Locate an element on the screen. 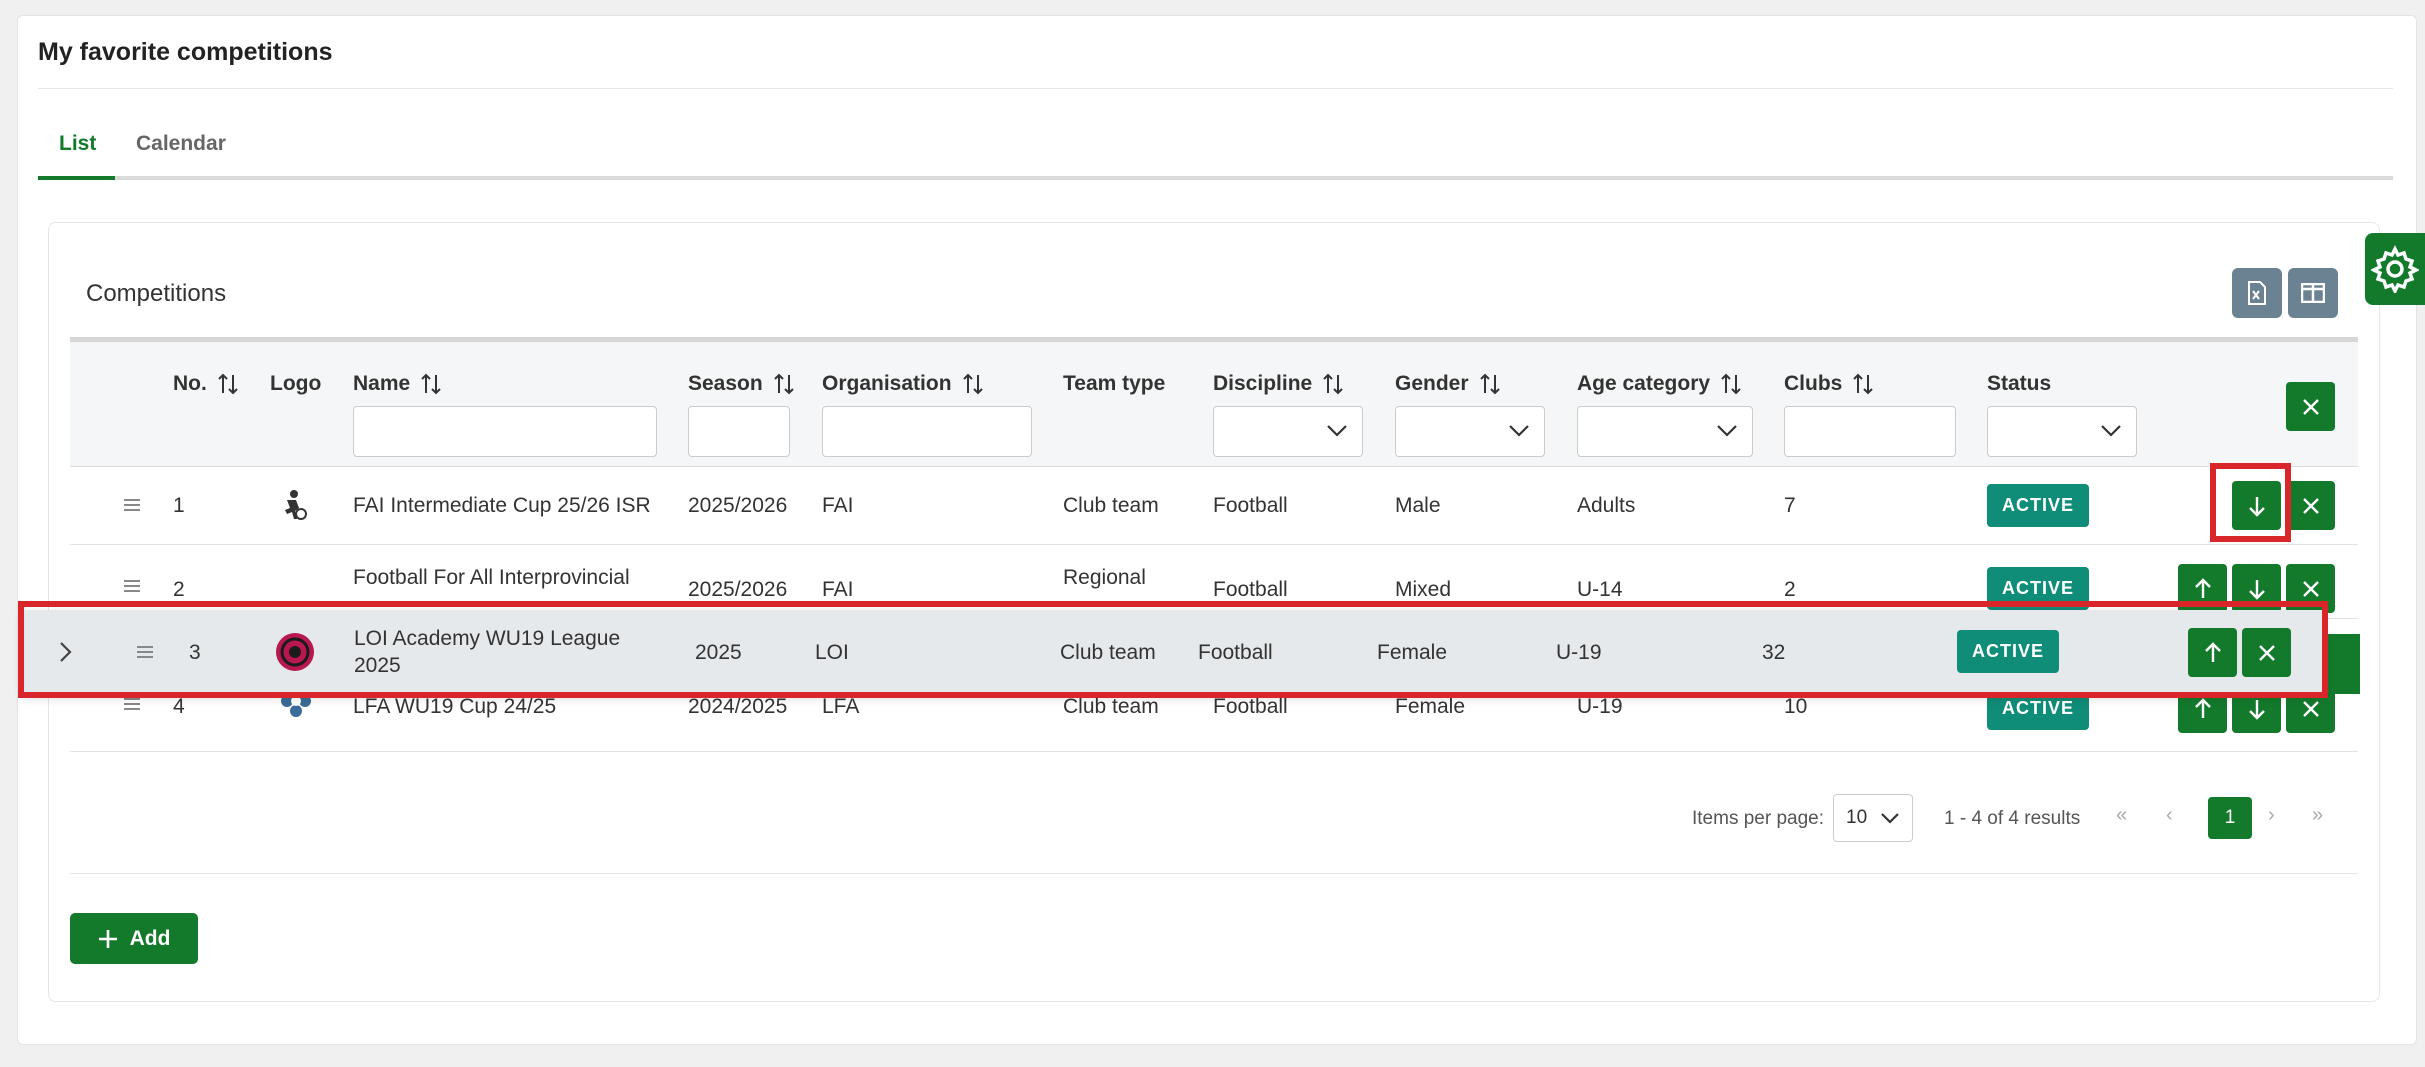  cell-age-category: U-14 is located at coordinates (1600, 589).